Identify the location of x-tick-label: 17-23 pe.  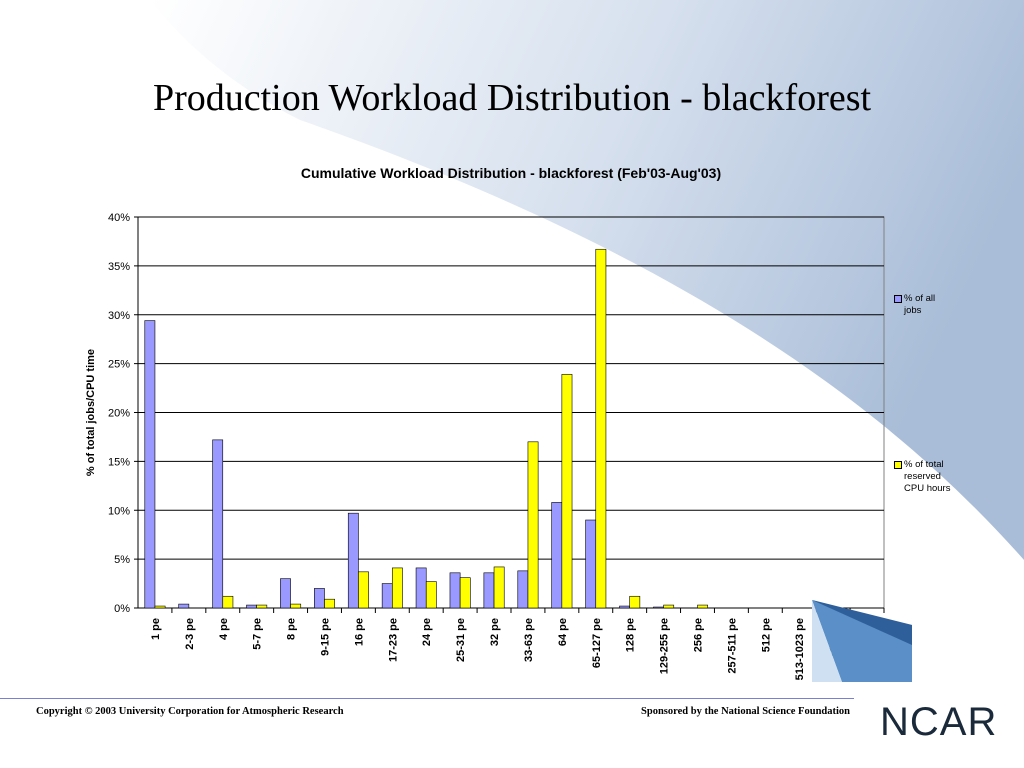
(393, 640).